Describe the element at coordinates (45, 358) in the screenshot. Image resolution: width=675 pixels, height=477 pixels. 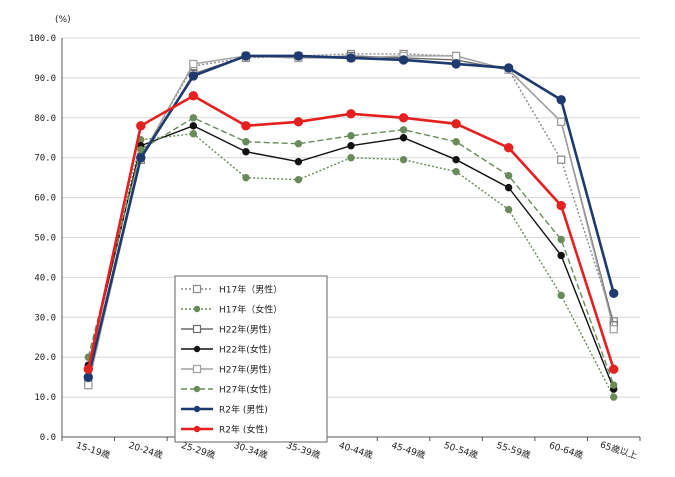
I see `y-tick-label: 20.0` at that location.